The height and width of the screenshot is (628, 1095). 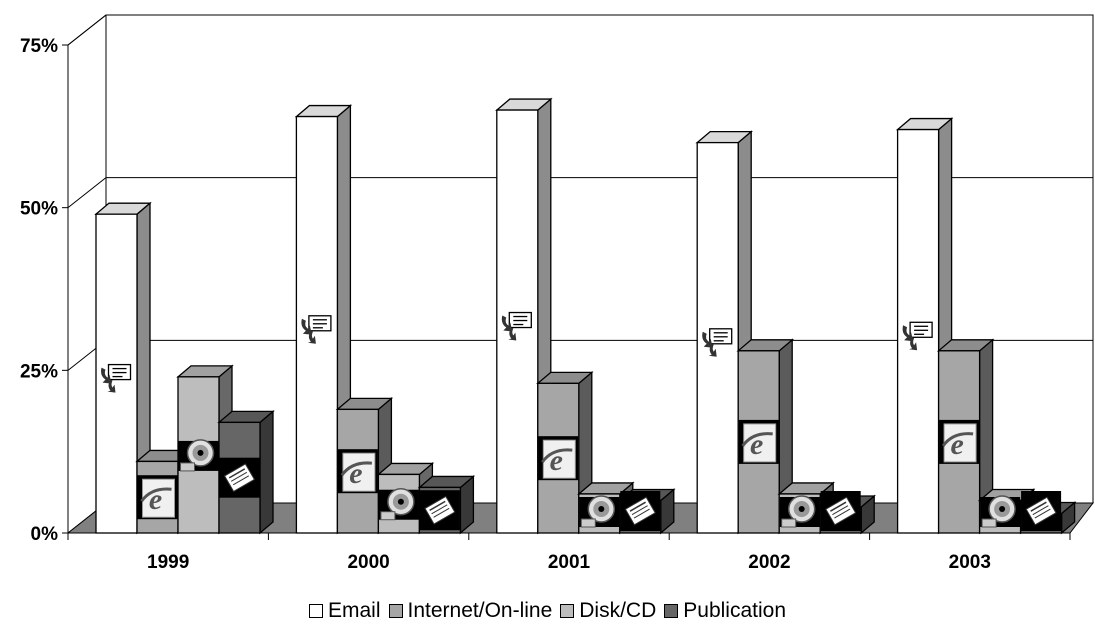 I want to click on legend-item: Email, so click(x=345, y=611).